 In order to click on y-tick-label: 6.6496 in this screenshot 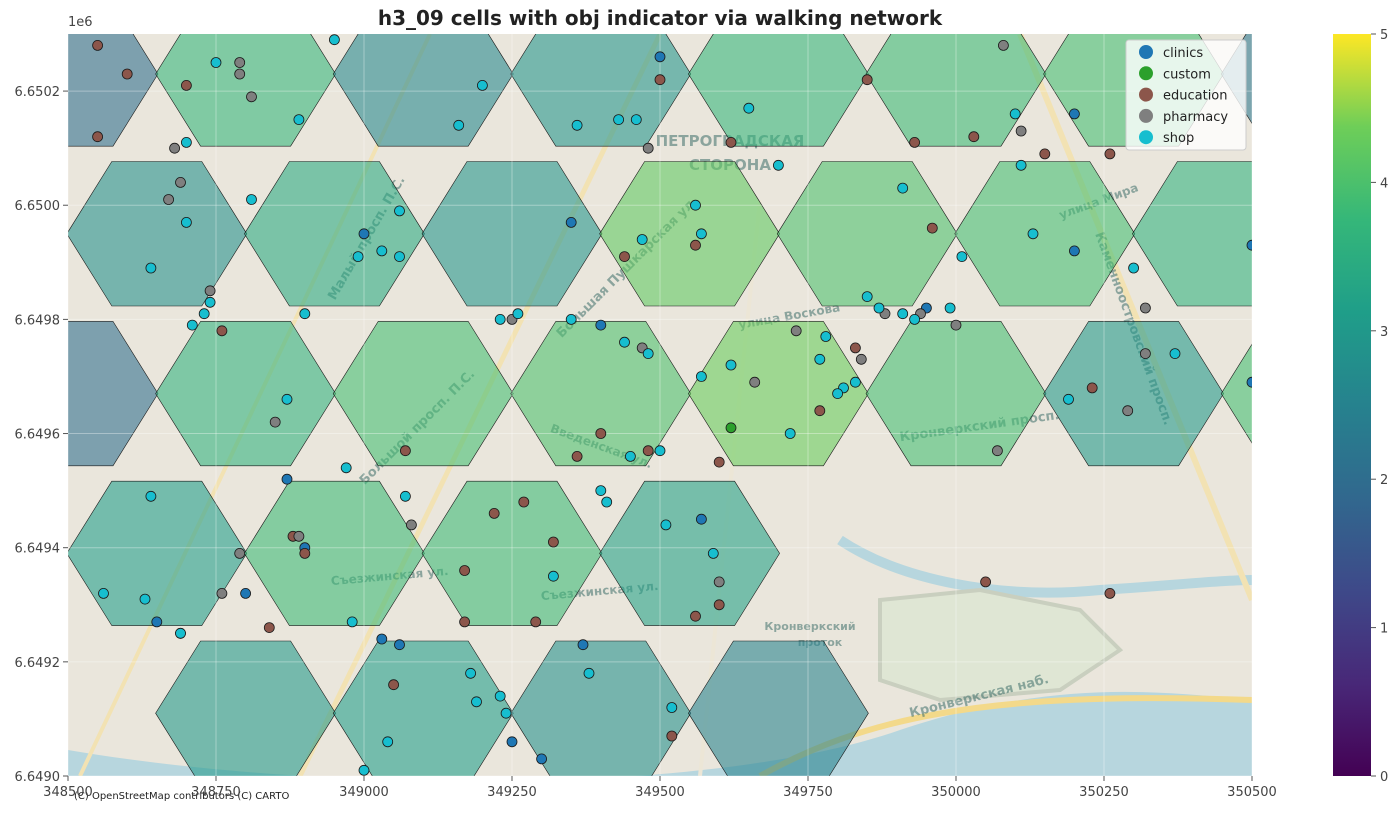, I will do `click(38, 435)`.